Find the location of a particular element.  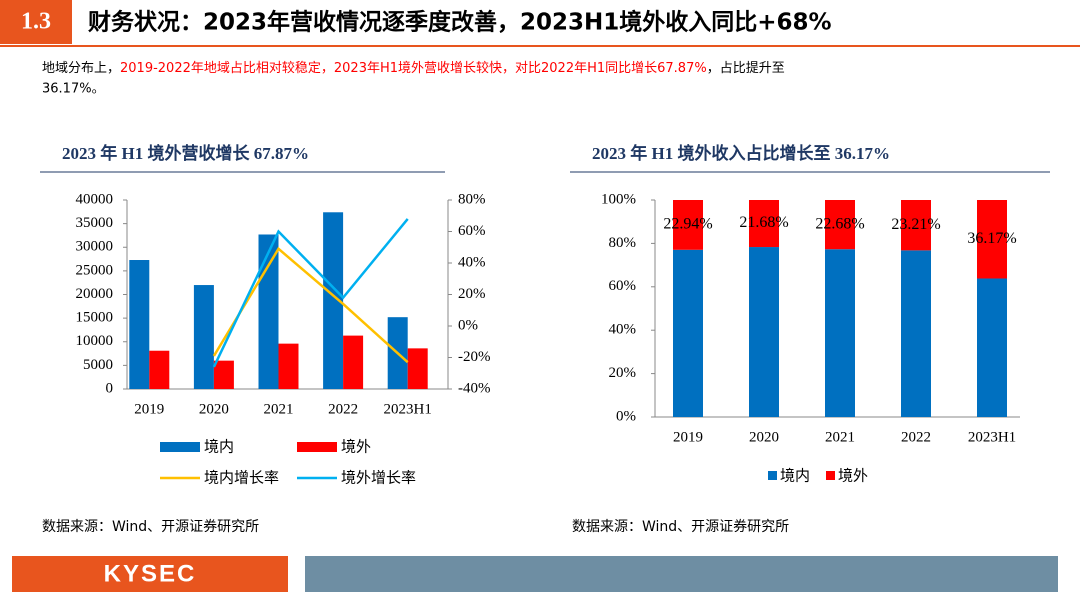

y-tick-label: 15000 is located at coordinates (95, 318).